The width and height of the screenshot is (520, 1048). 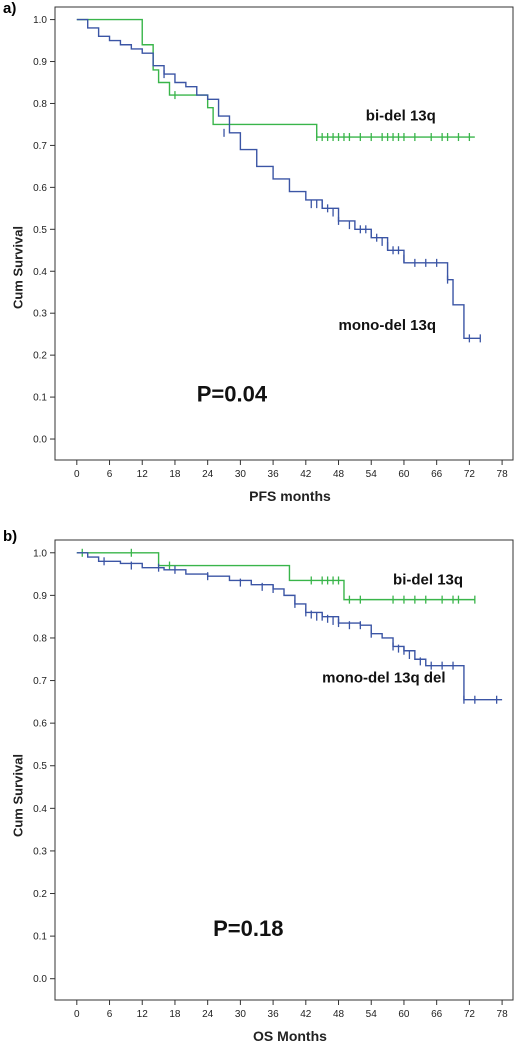 What do you see at coordinates (290, 496) in the screenshot?
I see `x-axis-label: PFS months` at bounding box center [290, 496].